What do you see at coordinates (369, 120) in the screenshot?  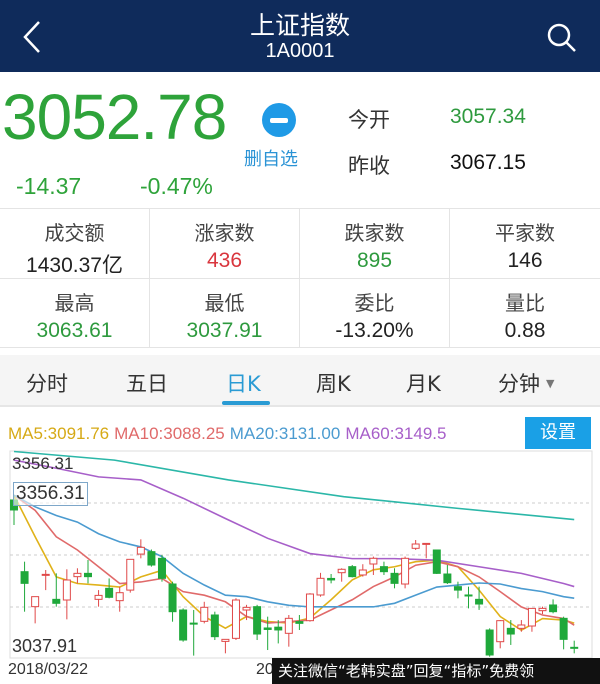 I see `open-label: 今开` at bounding box center [369, 120].